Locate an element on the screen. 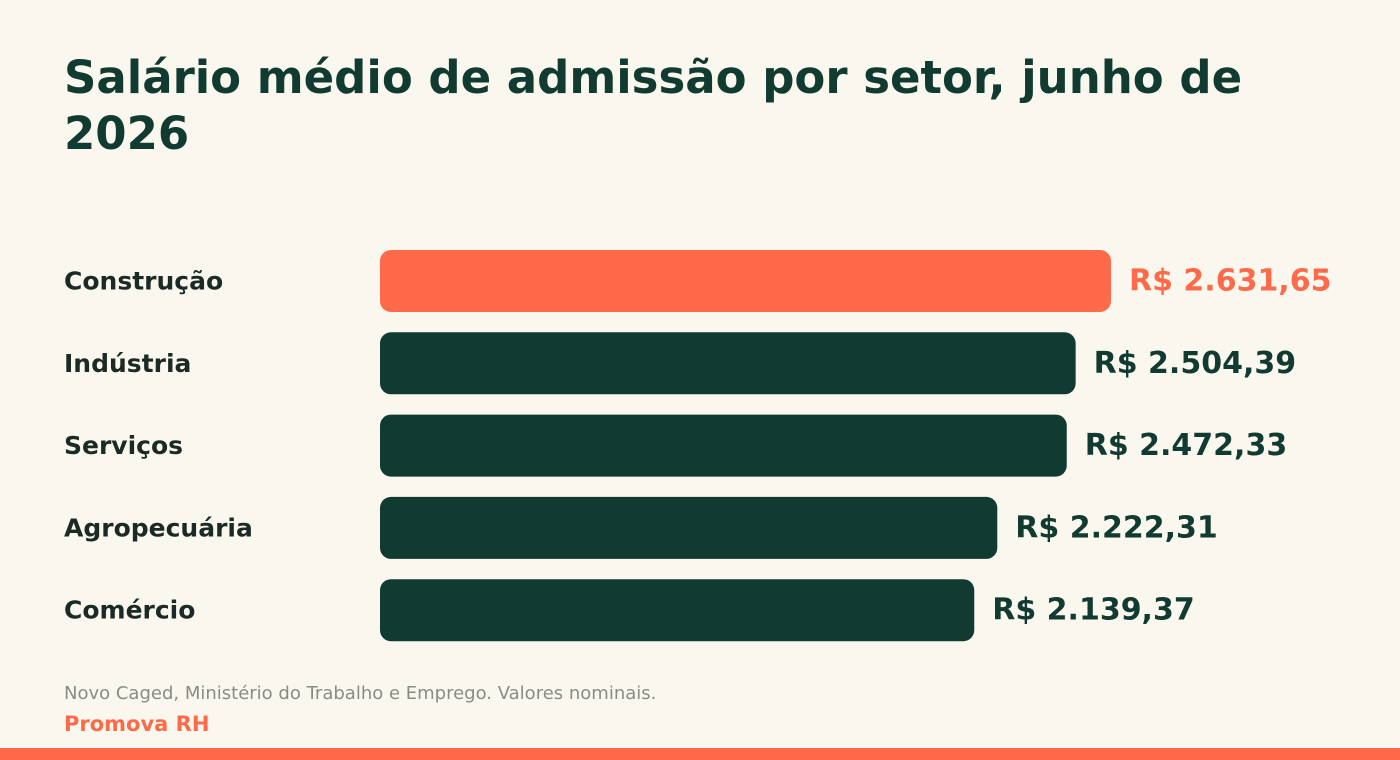 Image resolution: width=1400 pixels, height=760 pixels. category-label: Agropecuária is located at coordinates (158, 527).